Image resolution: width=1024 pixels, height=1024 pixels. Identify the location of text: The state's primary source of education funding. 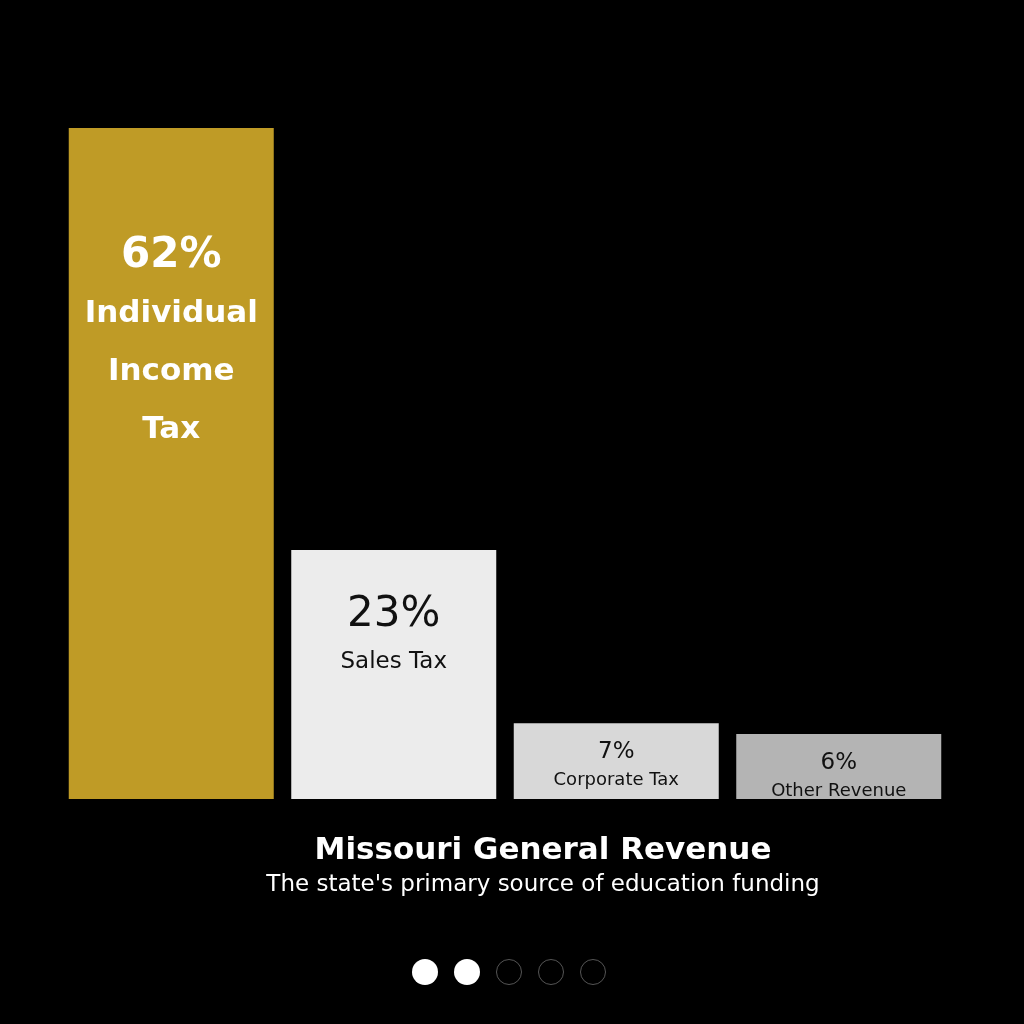
(542, 882).